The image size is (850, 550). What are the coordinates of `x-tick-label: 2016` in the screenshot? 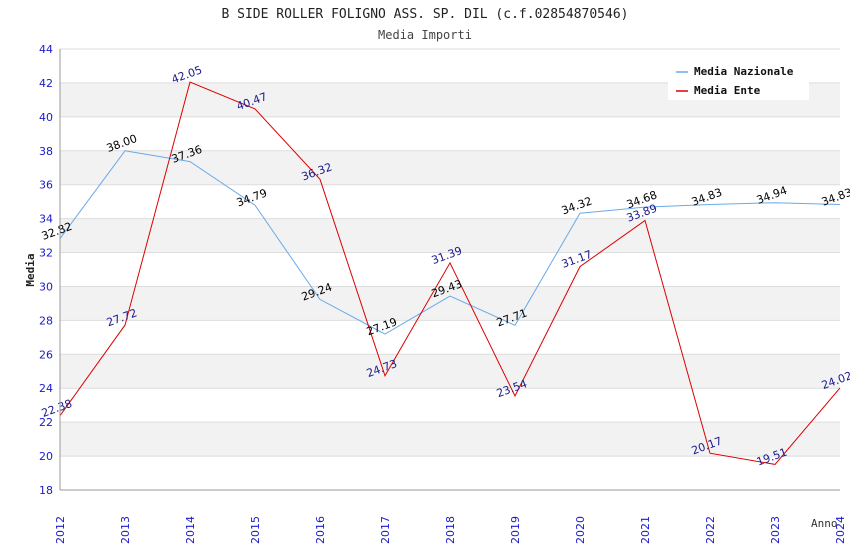 It's located at (320, 530).